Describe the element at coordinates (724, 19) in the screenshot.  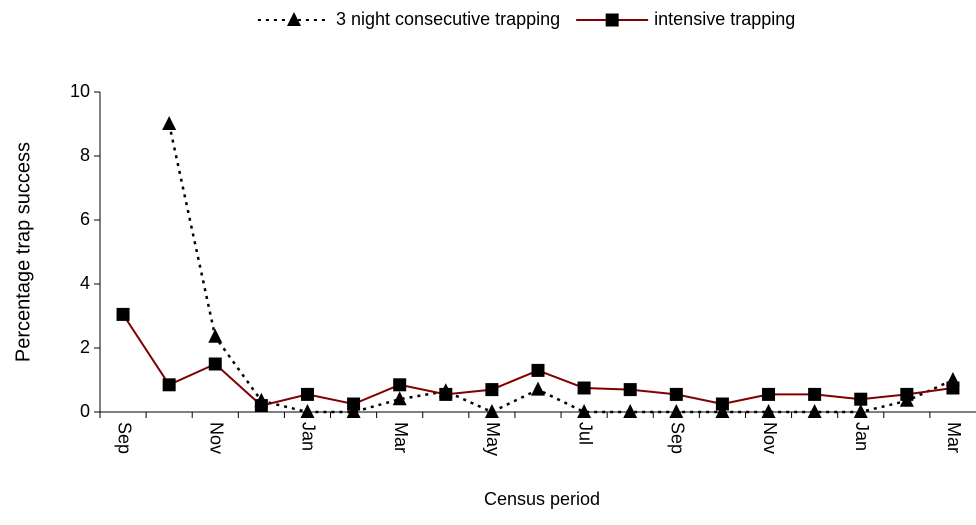
I see `legend-label: intensive trapping` at that location.